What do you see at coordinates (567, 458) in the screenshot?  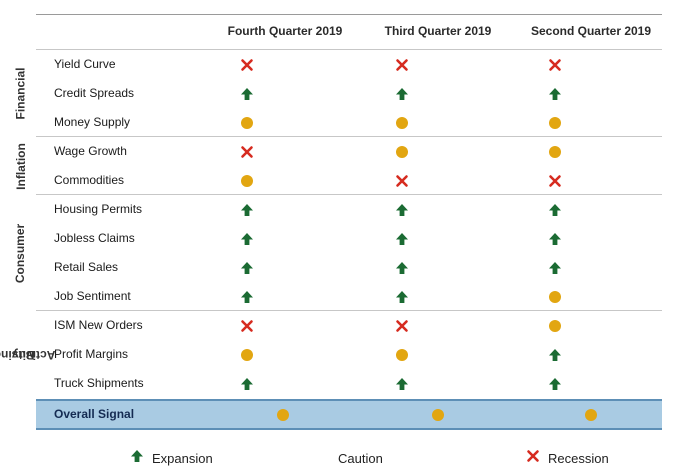 I see `legend-recession: Recession` at bounding box center [567, 458].